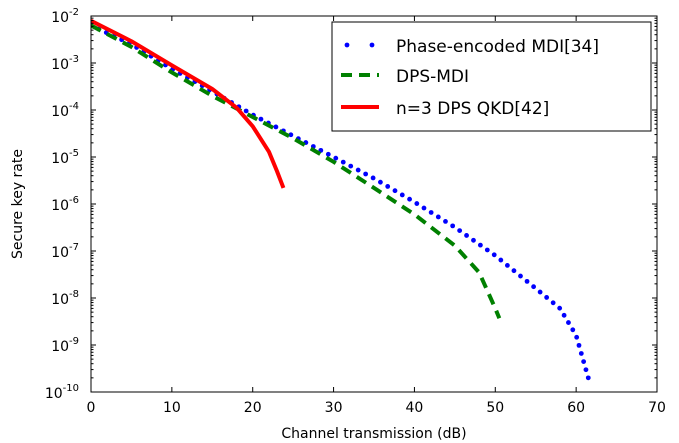 This screenshot has width=679, height=443. I want to click on y-tick-label: 10⁻¹⁰, so click(62, 392).